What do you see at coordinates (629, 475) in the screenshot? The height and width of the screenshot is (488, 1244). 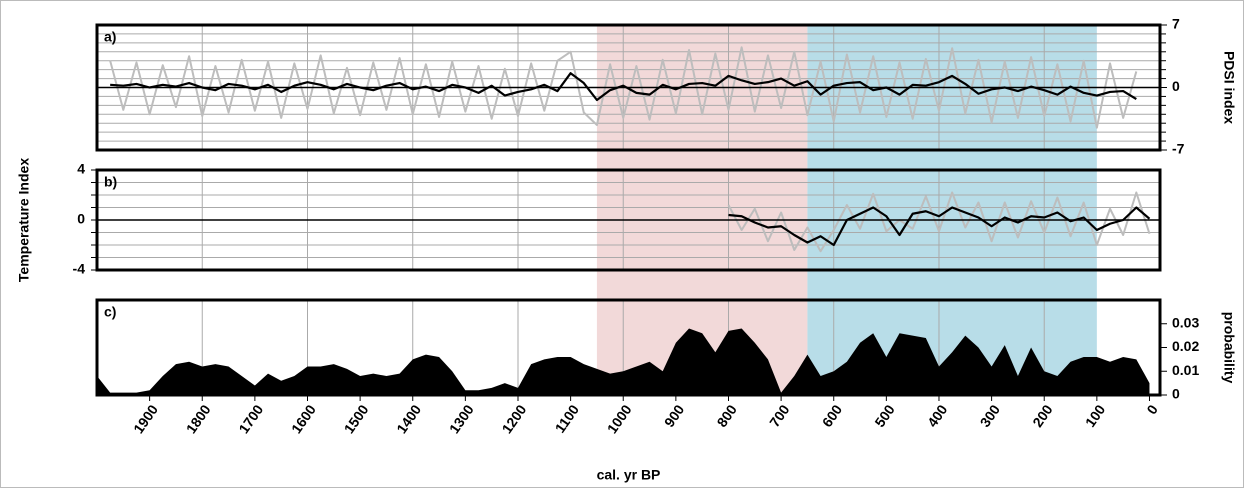 I see `x-axis-label: cal. yr BP` at bounding box center [629, 475].